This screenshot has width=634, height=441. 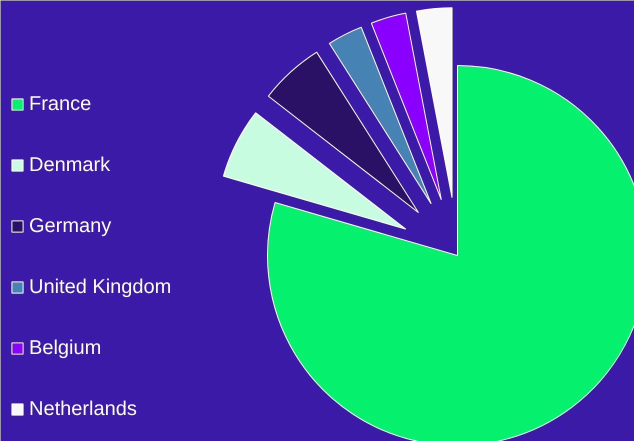 I want to click on legend-label: Denmark, so click(x=69, y=165).